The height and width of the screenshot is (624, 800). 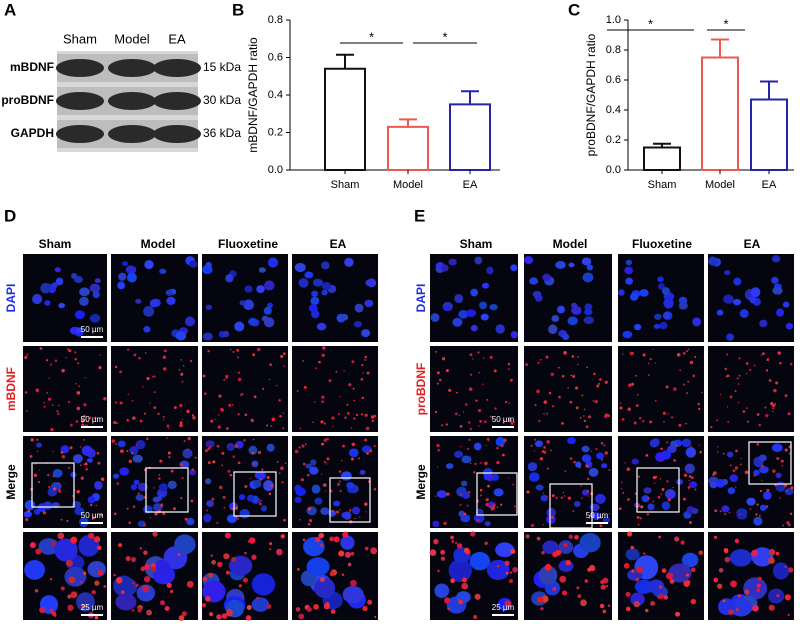 What do you see at coordinates (222, 100) in the screenshot?
I see `blot-size-label: 30 kDa` at bounding box center [222, 100].